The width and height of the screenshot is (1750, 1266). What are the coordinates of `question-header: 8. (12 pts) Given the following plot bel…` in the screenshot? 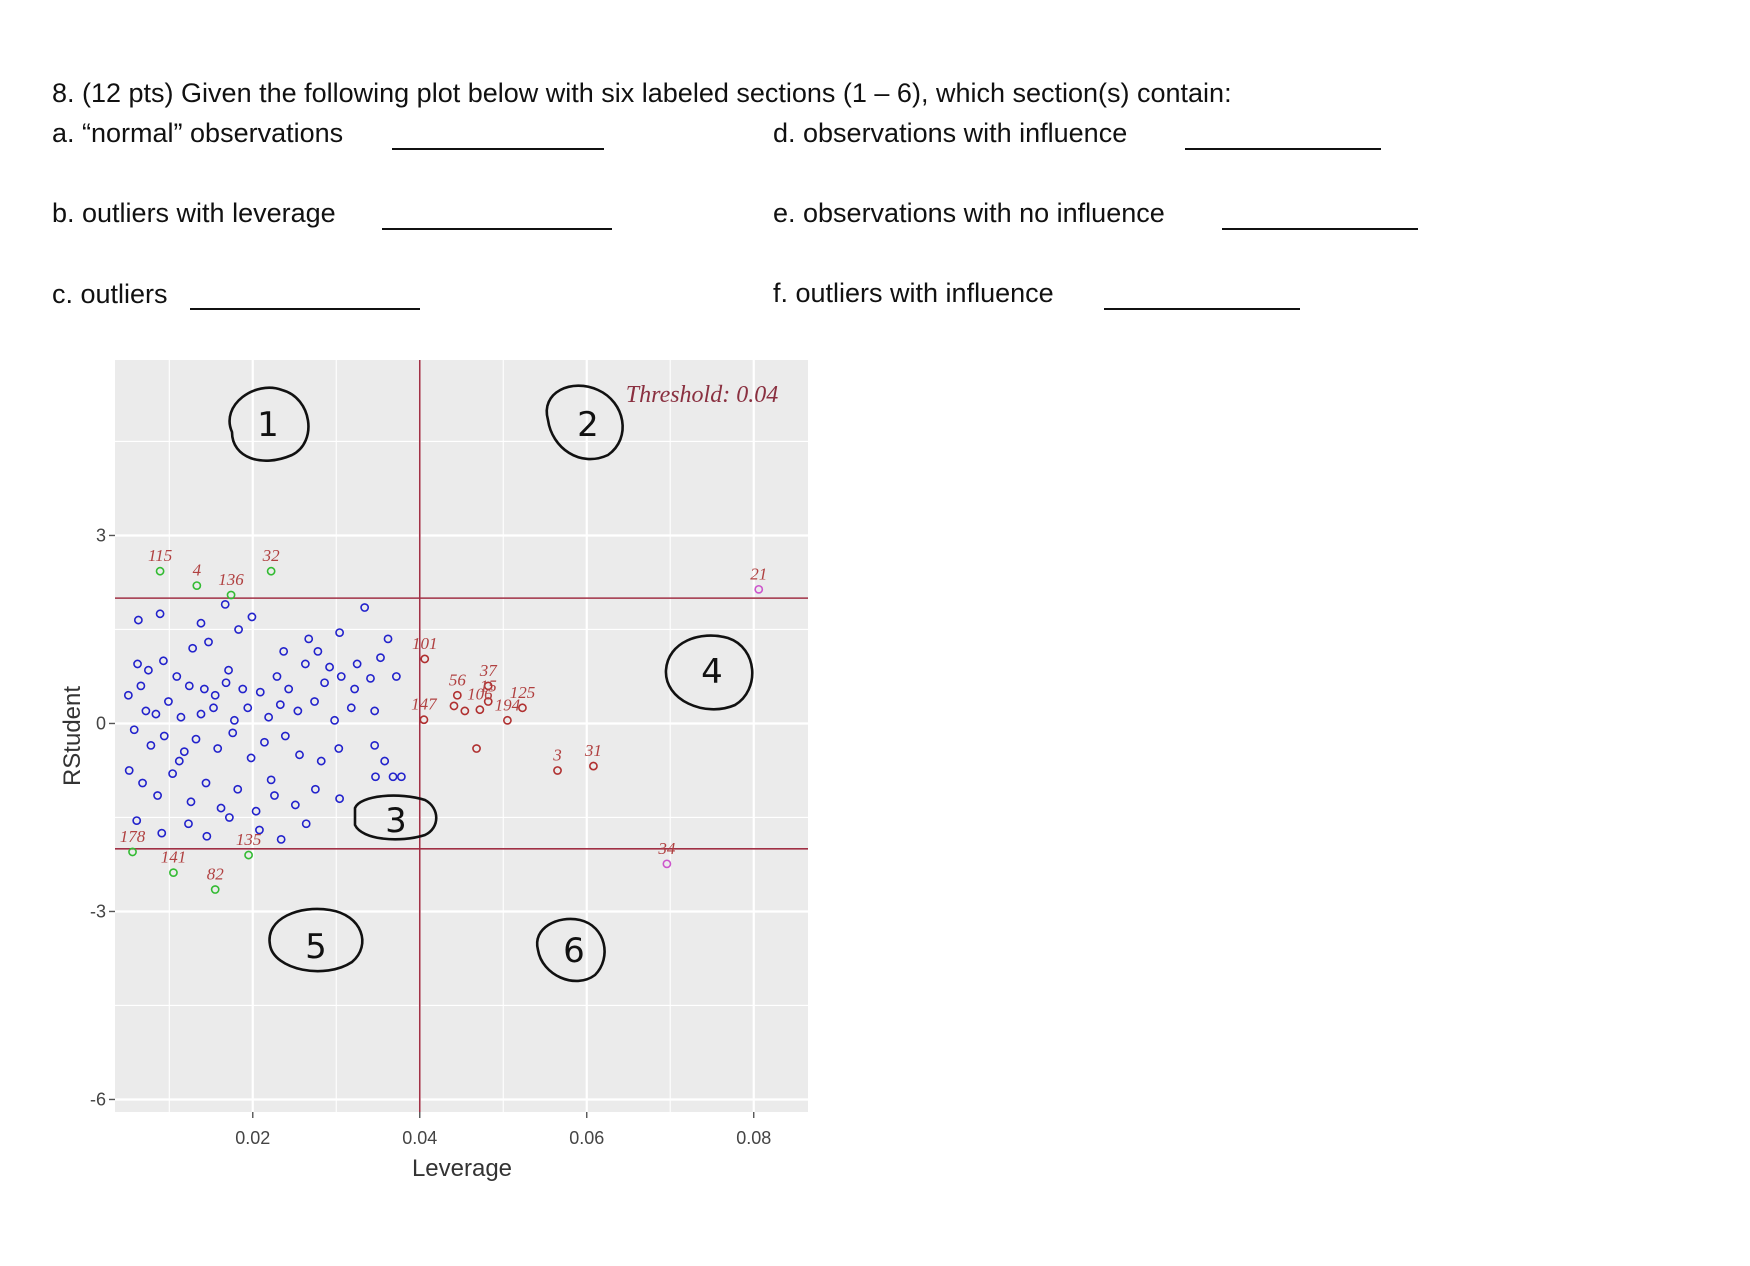 It's located at (642, 93).